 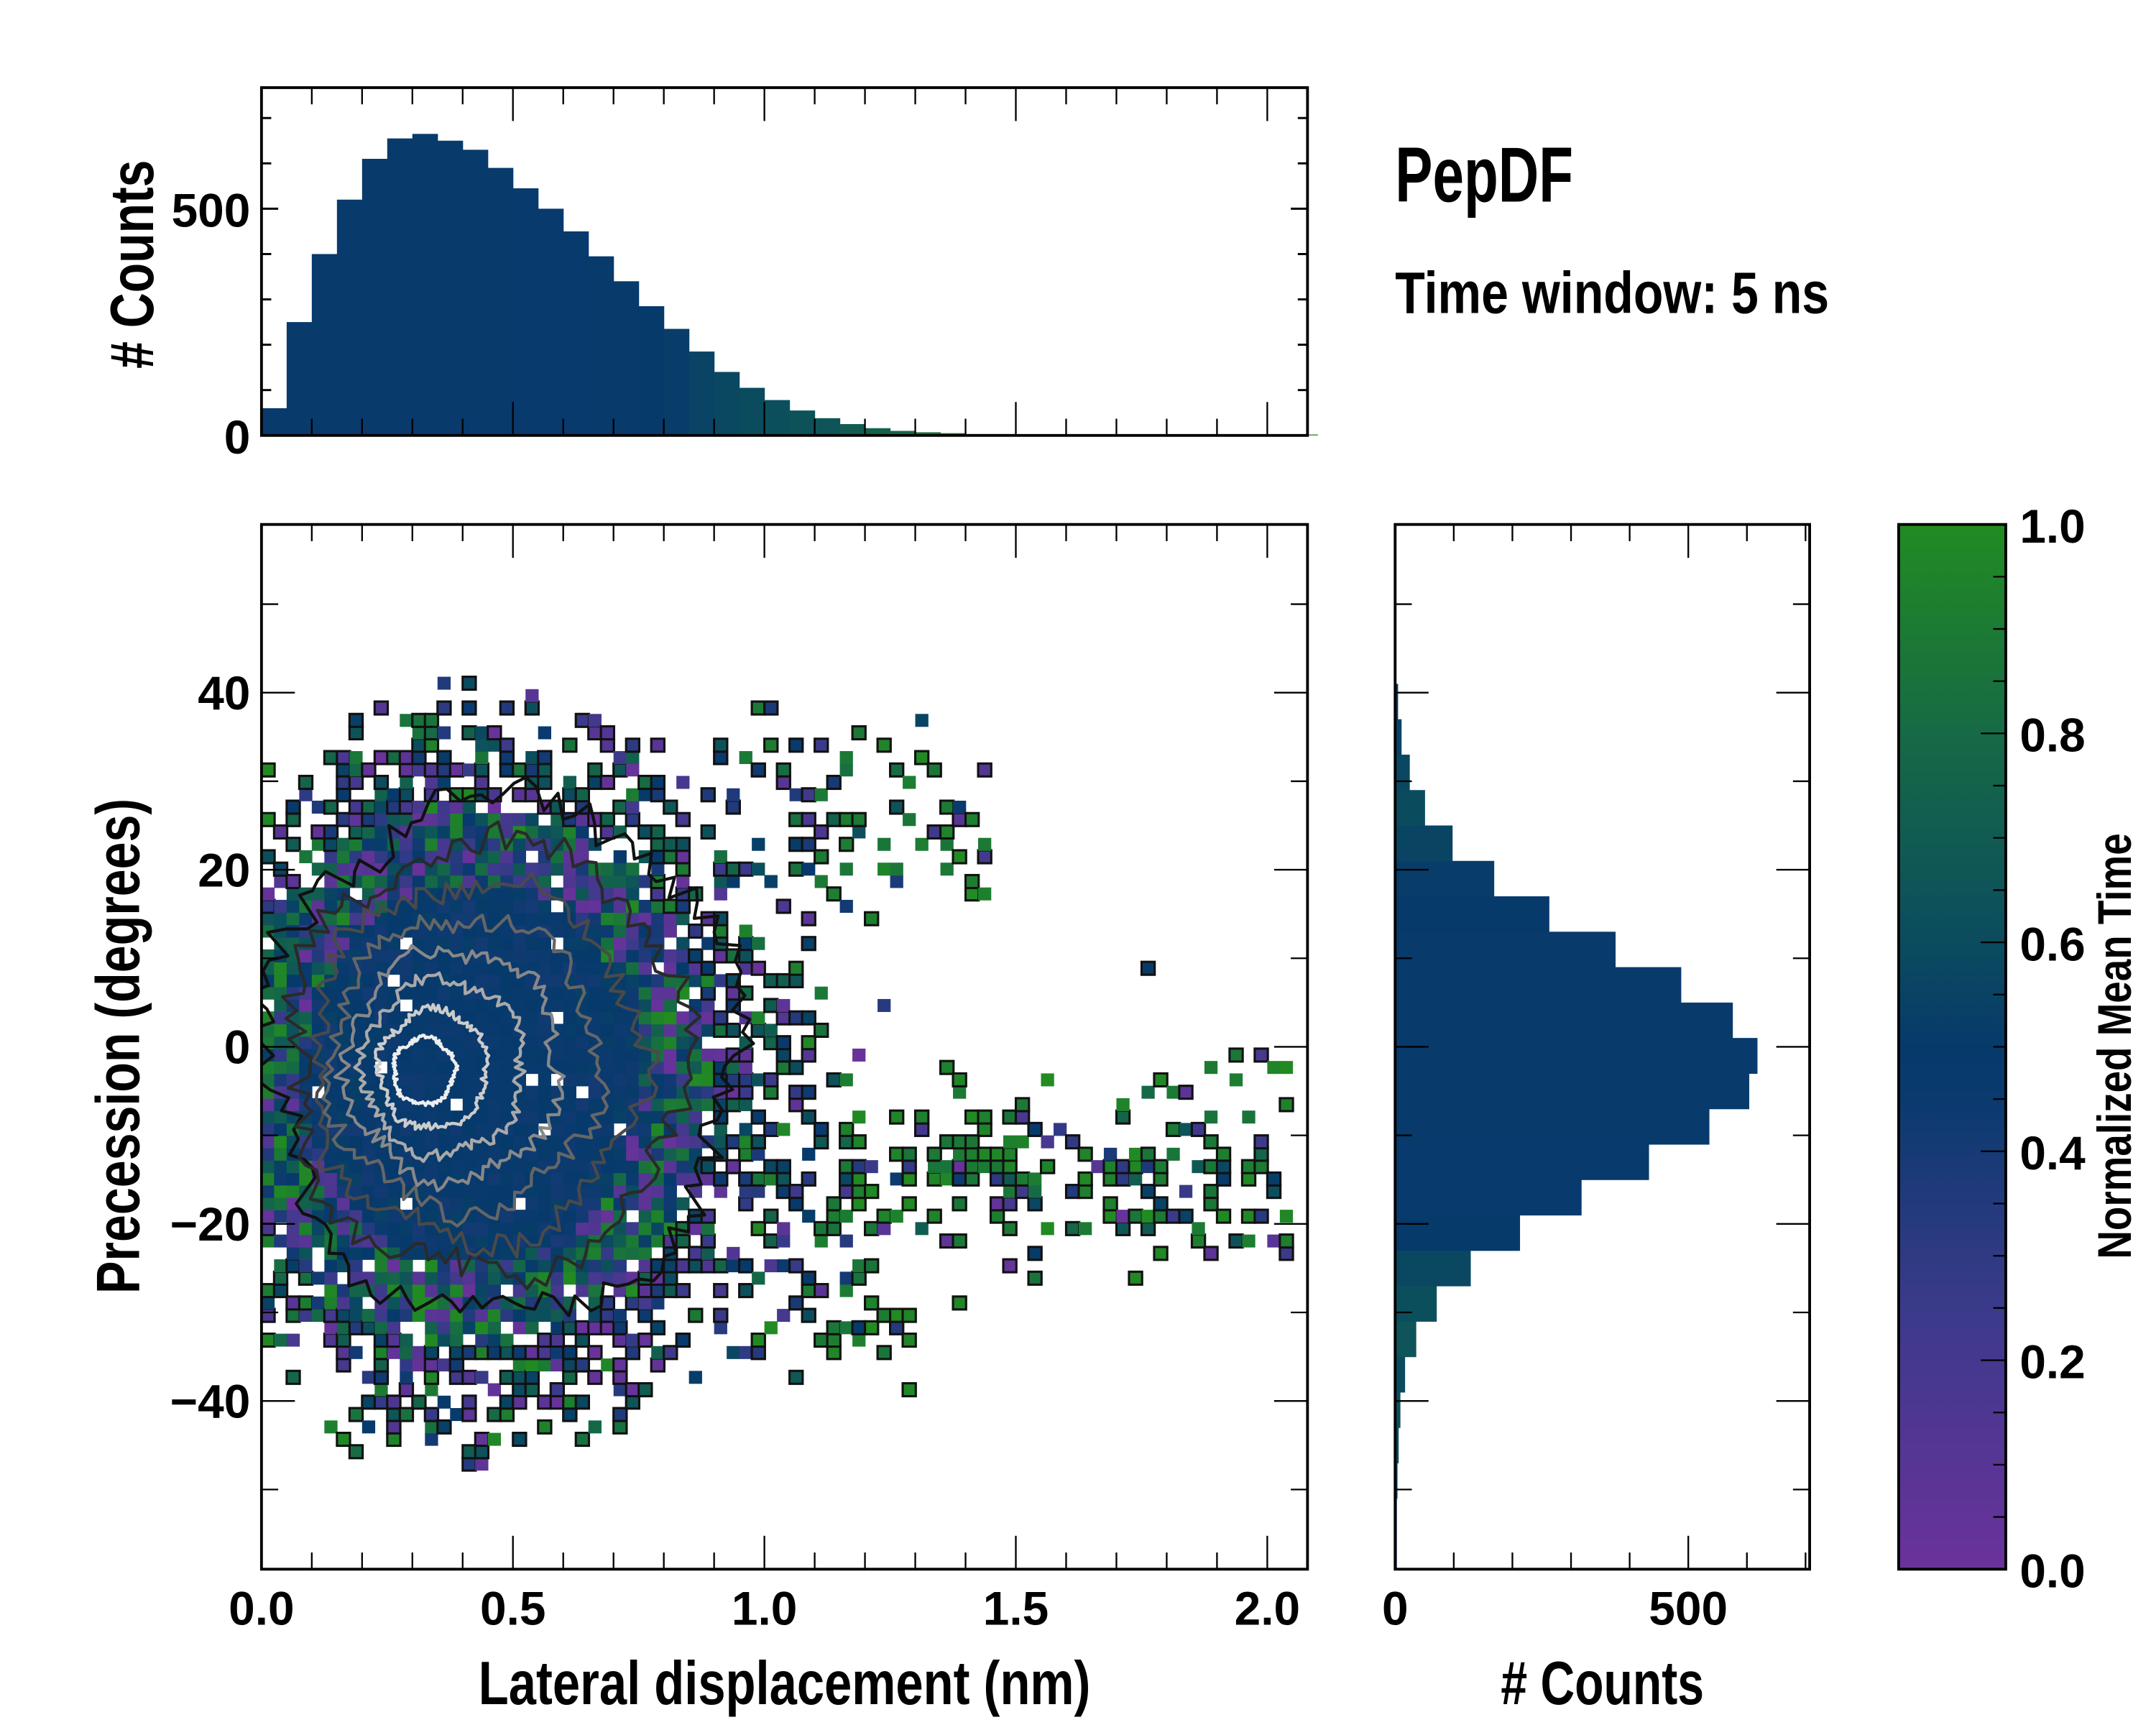 What do you see at coordinates (1484, 175) in the screenshot?
I see `figure-title: PepDF` at bounding box center [1484, 175].